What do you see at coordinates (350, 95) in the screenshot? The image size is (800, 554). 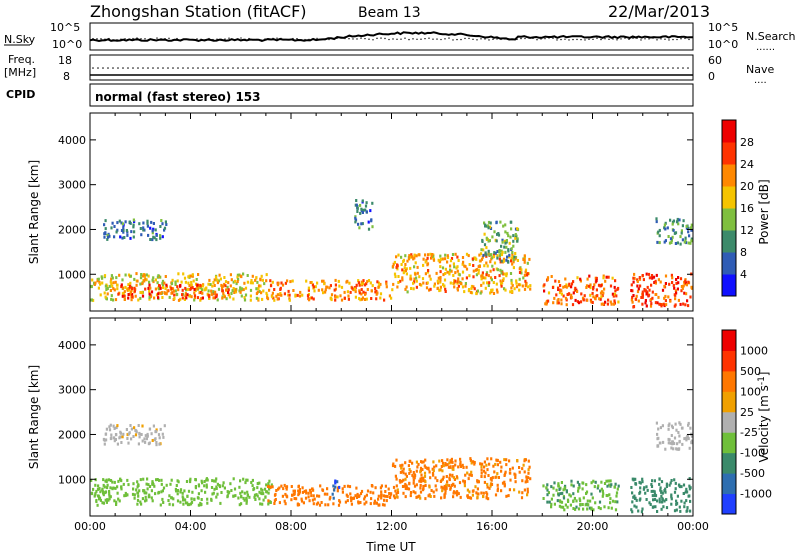 I see `cpid-panel: CPID normal (fast stereo) 153` at bounding box center [350, 95].